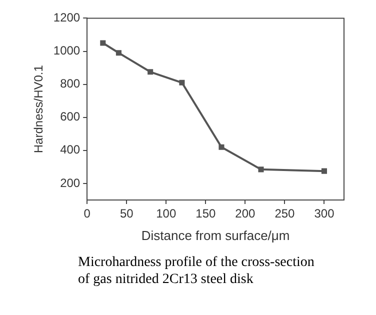 This screenshot has height=315, width=376. Describe the element at coordinates (166, 213) in the screenshot. I see `x-tick-label: 100` at that location.